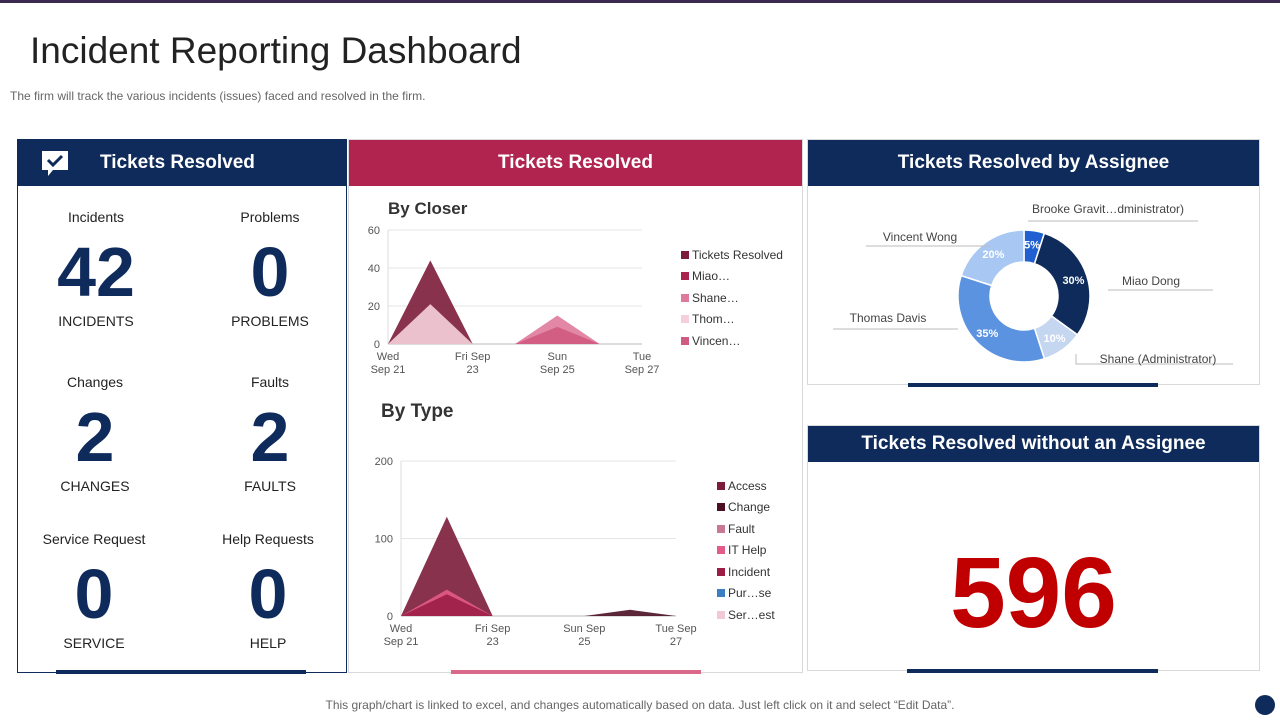 The height and width of the screenshot is (720, 1280). I want to click on tickets-charts-header: Tickets Resolved, so click(575, 163).